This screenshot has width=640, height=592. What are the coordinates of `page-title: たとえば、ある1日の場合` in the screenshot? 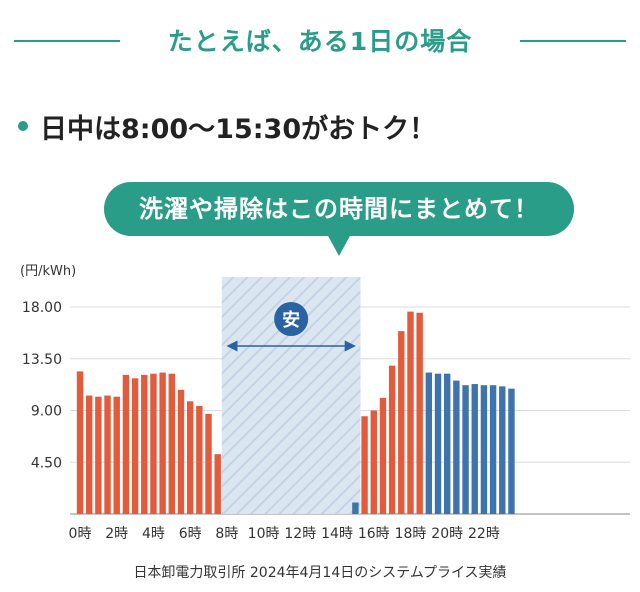 It's located at (320, 41).